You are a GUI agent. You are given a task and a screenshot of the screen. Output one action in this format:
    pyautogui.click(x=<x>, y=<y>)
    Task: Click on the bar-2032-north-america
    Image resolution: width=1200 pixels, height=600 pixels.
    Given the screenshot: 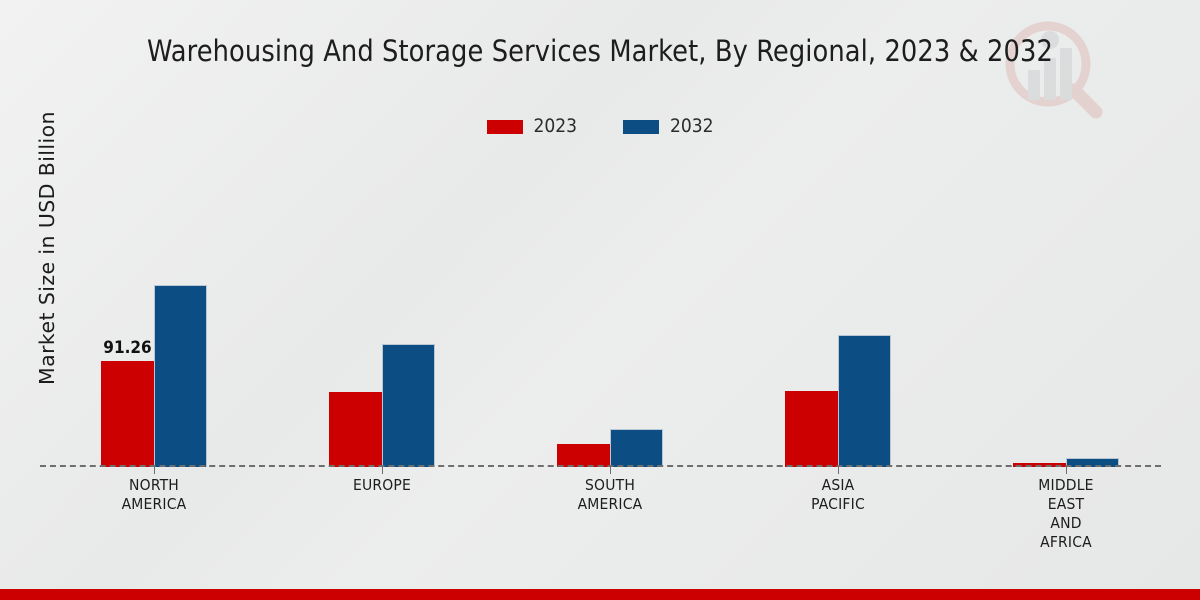 What is the action you would take?
    pyautogui.click(x=180, y=375)
    